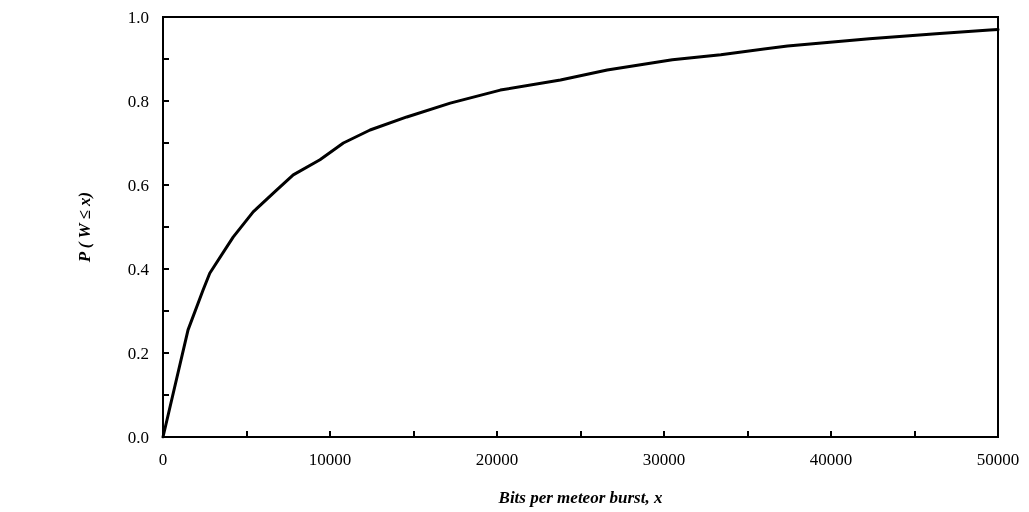 This screenshot has height=512, width=1029. Describe the element at coordinates (138, 17) in the screenshot. I see `y-tick-label: 1.0` at that location.